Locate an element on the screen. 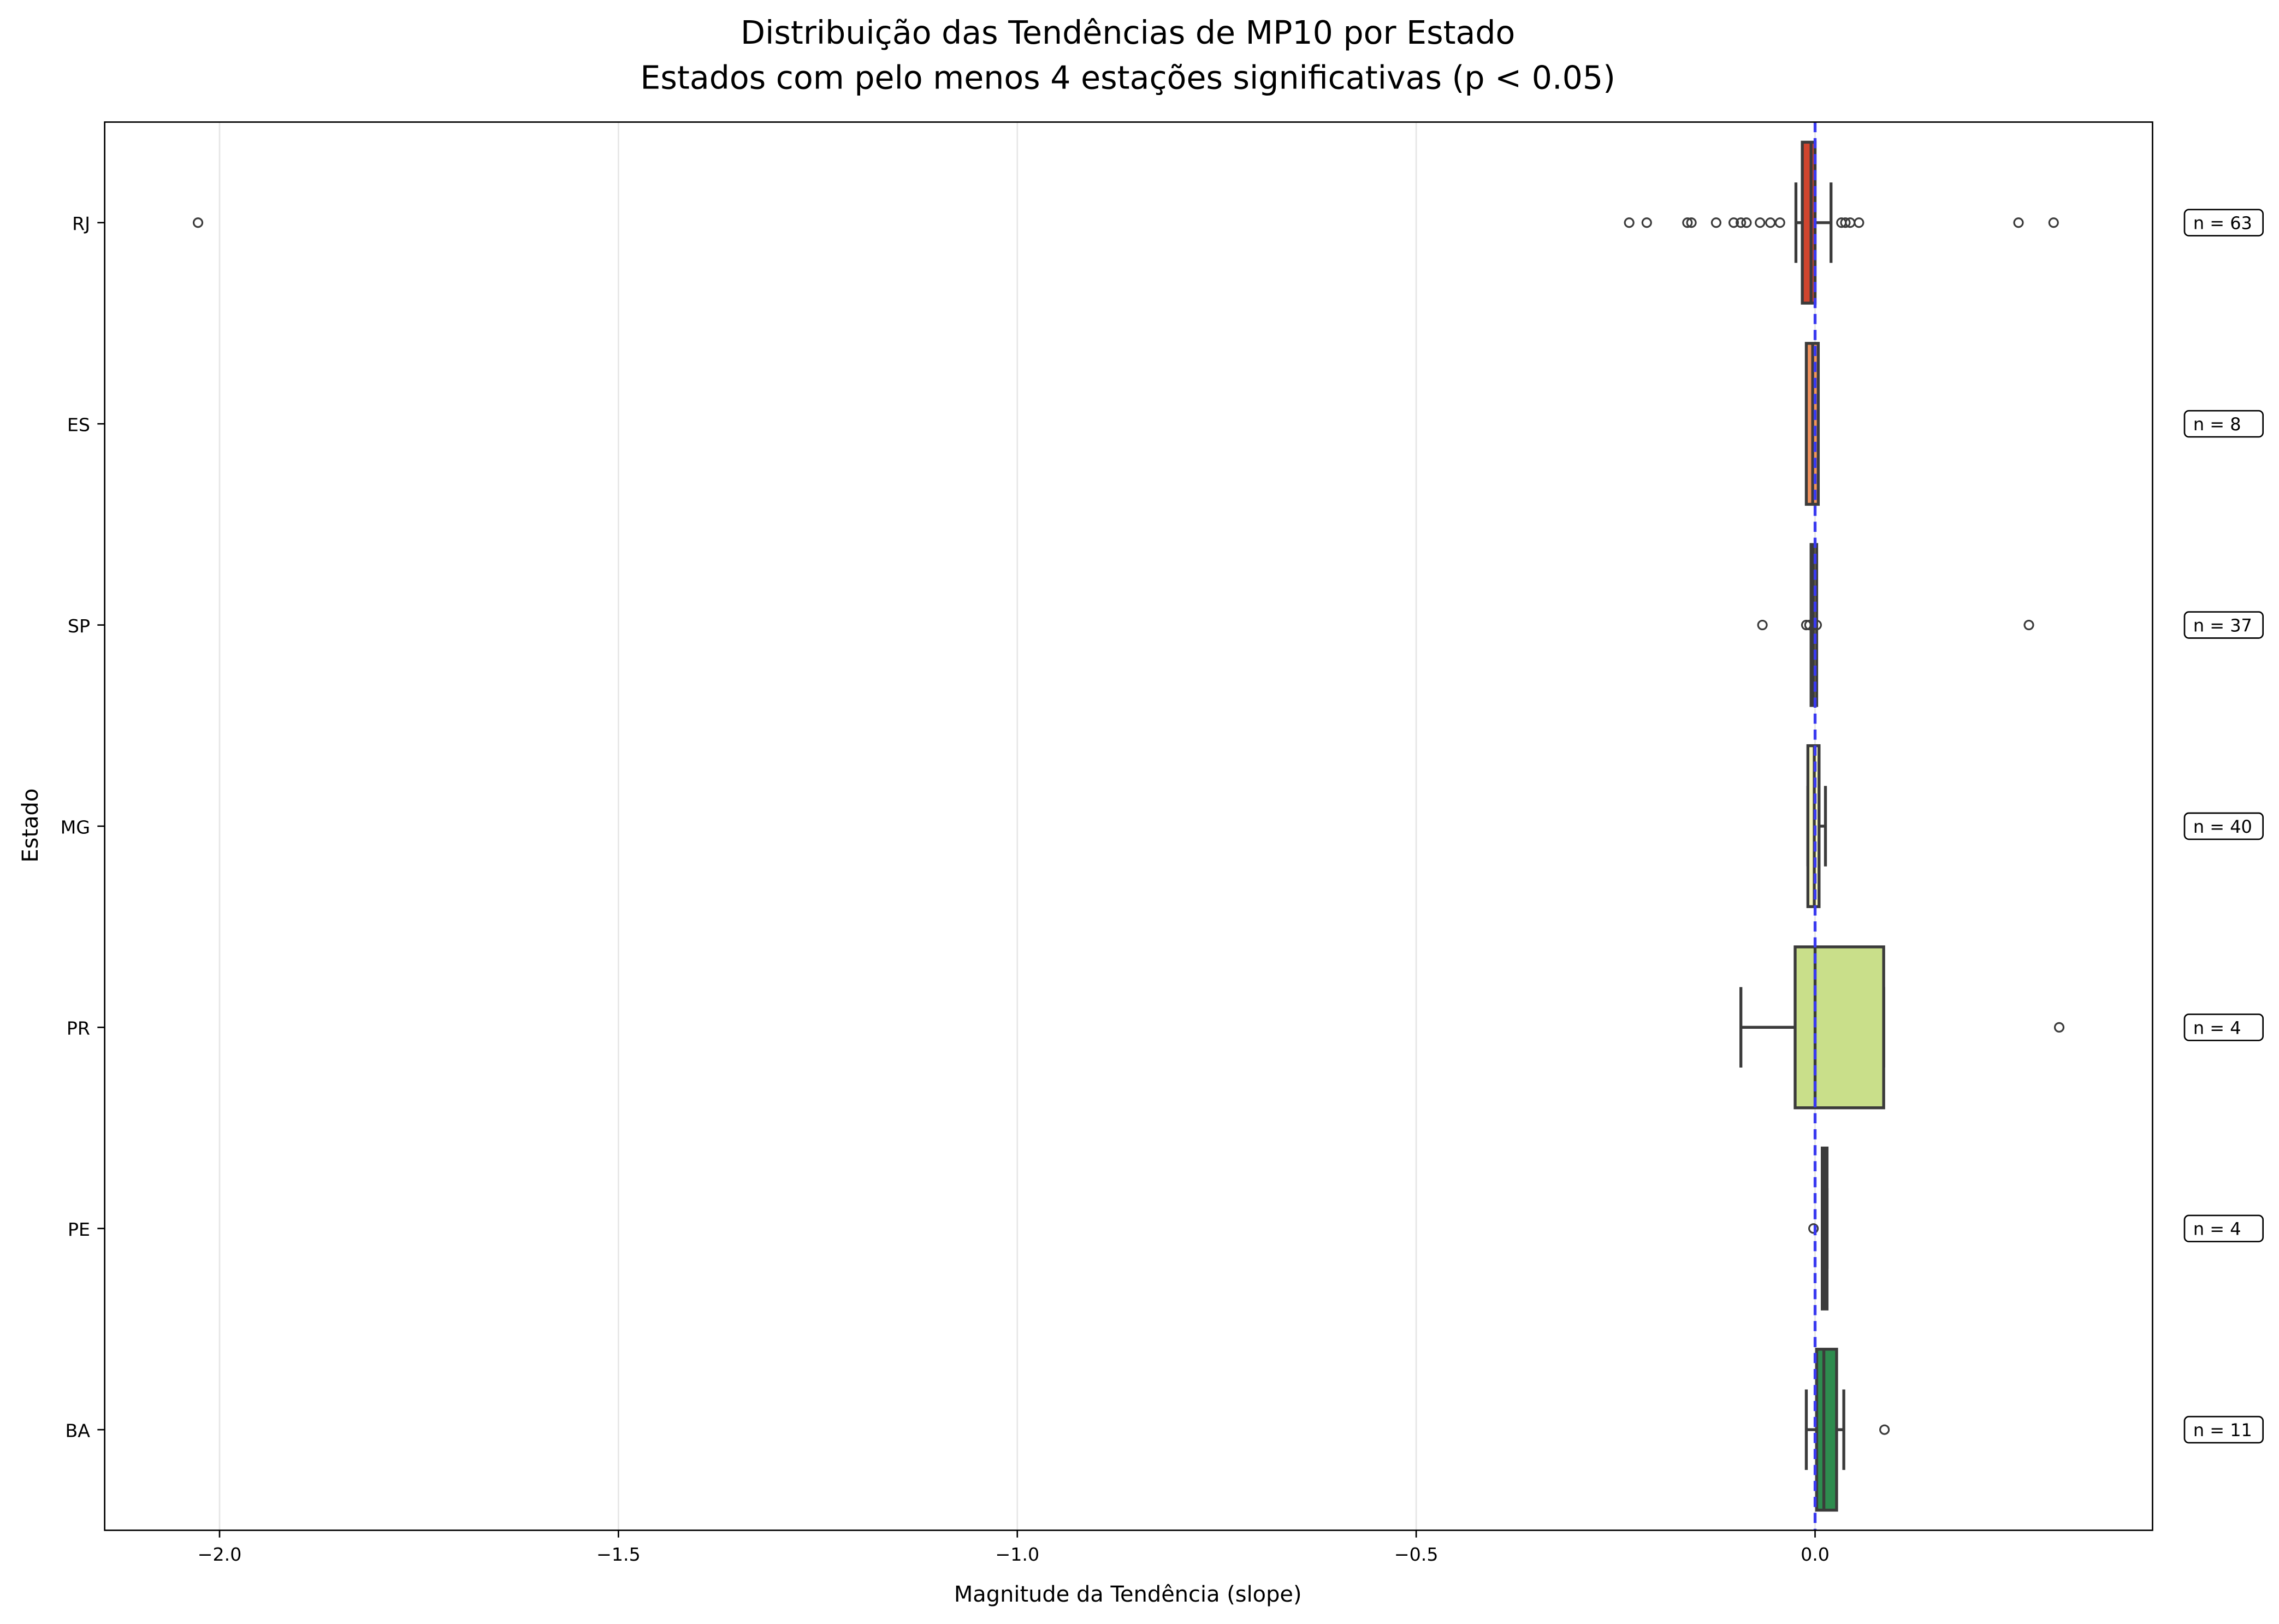  y-tick-label: ES is located at coordinates (78, 425).